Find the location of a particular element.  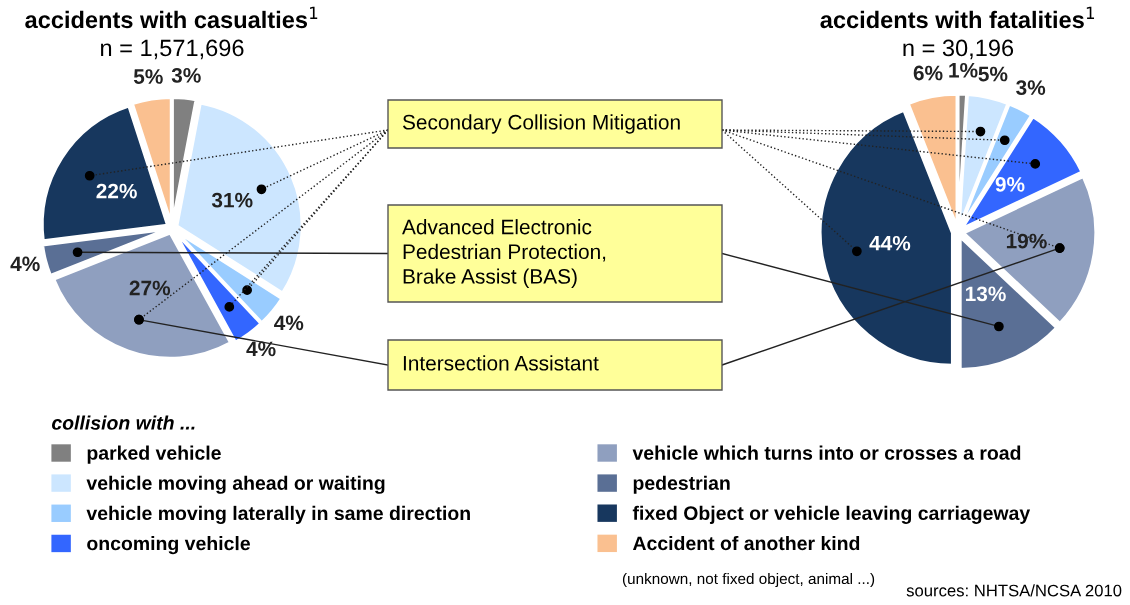

data-label: 27% is located at coordinates (150, 288).